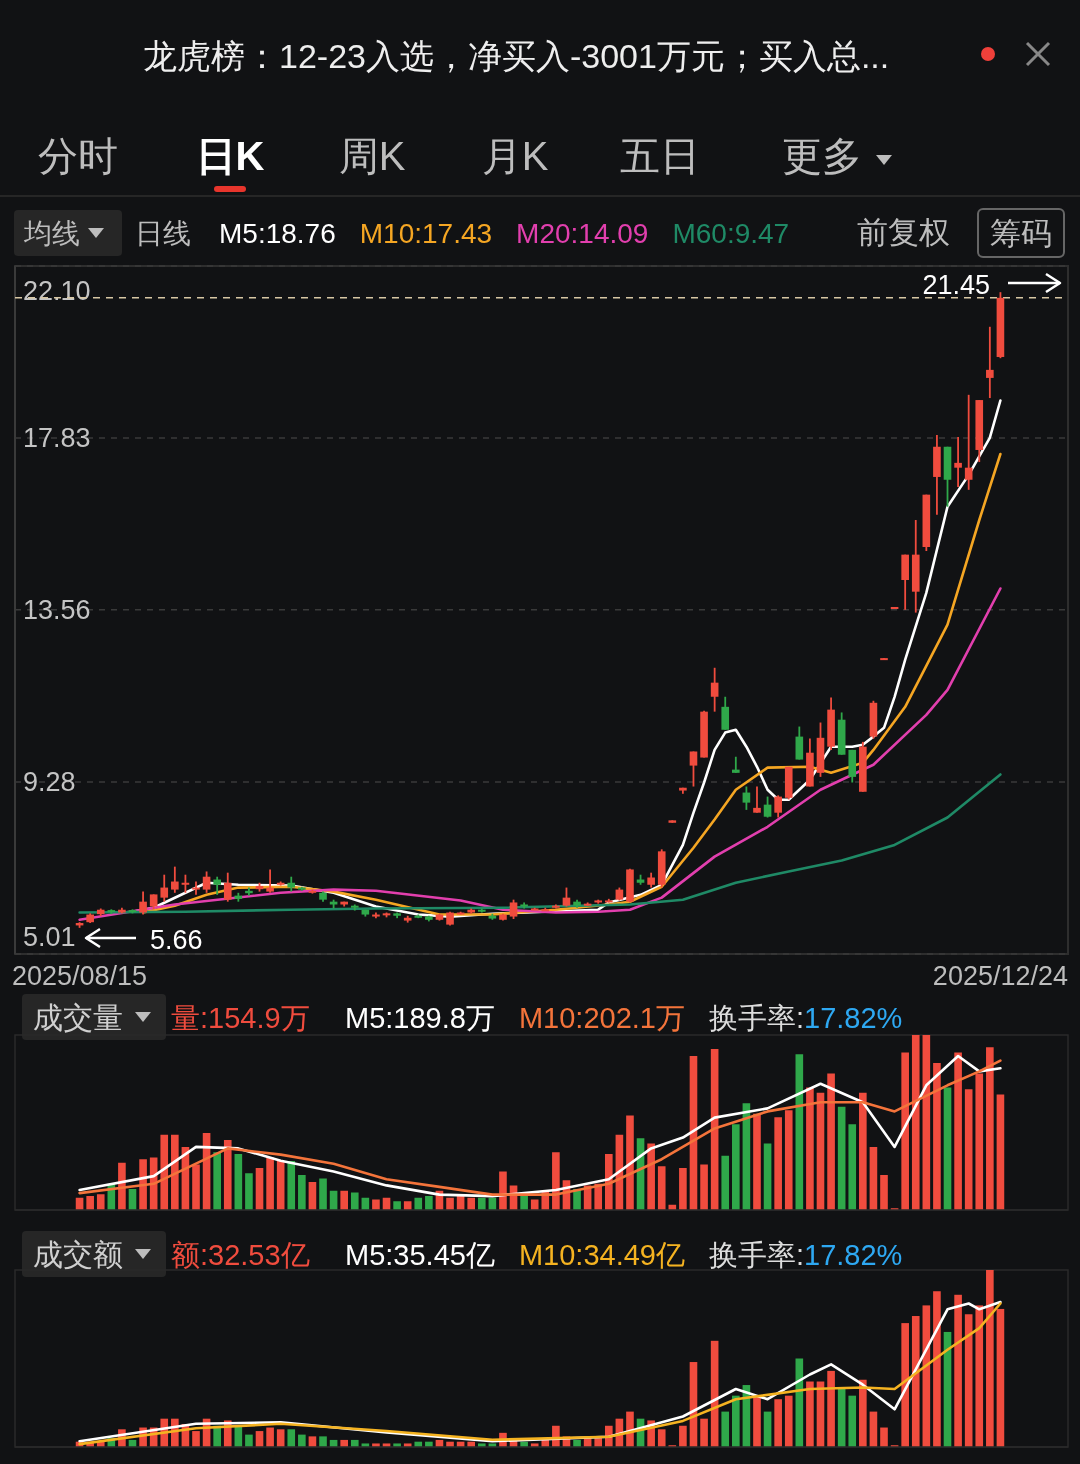 This screenshot has width=1080, height=1464. I want to click on title: 成交额, so click(78, 1254).